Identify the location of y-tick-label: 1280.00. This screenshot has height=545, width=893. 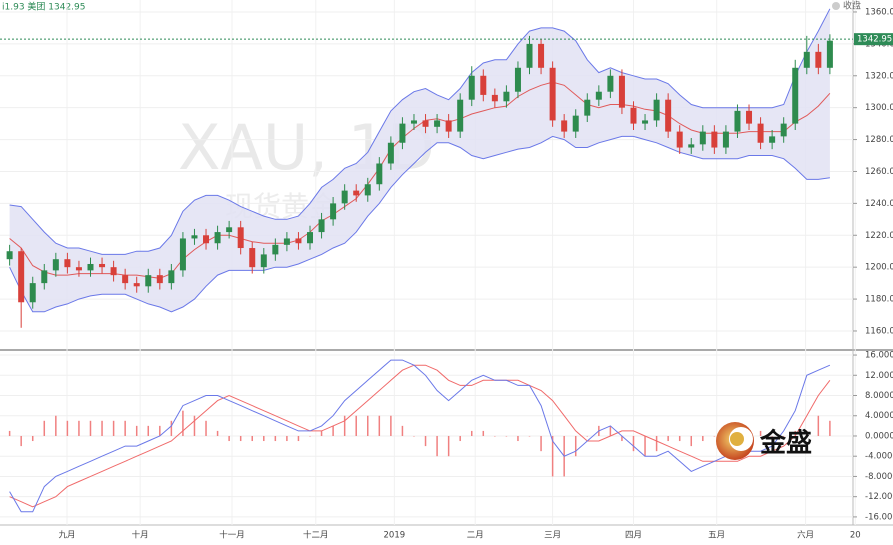
(879, 140).